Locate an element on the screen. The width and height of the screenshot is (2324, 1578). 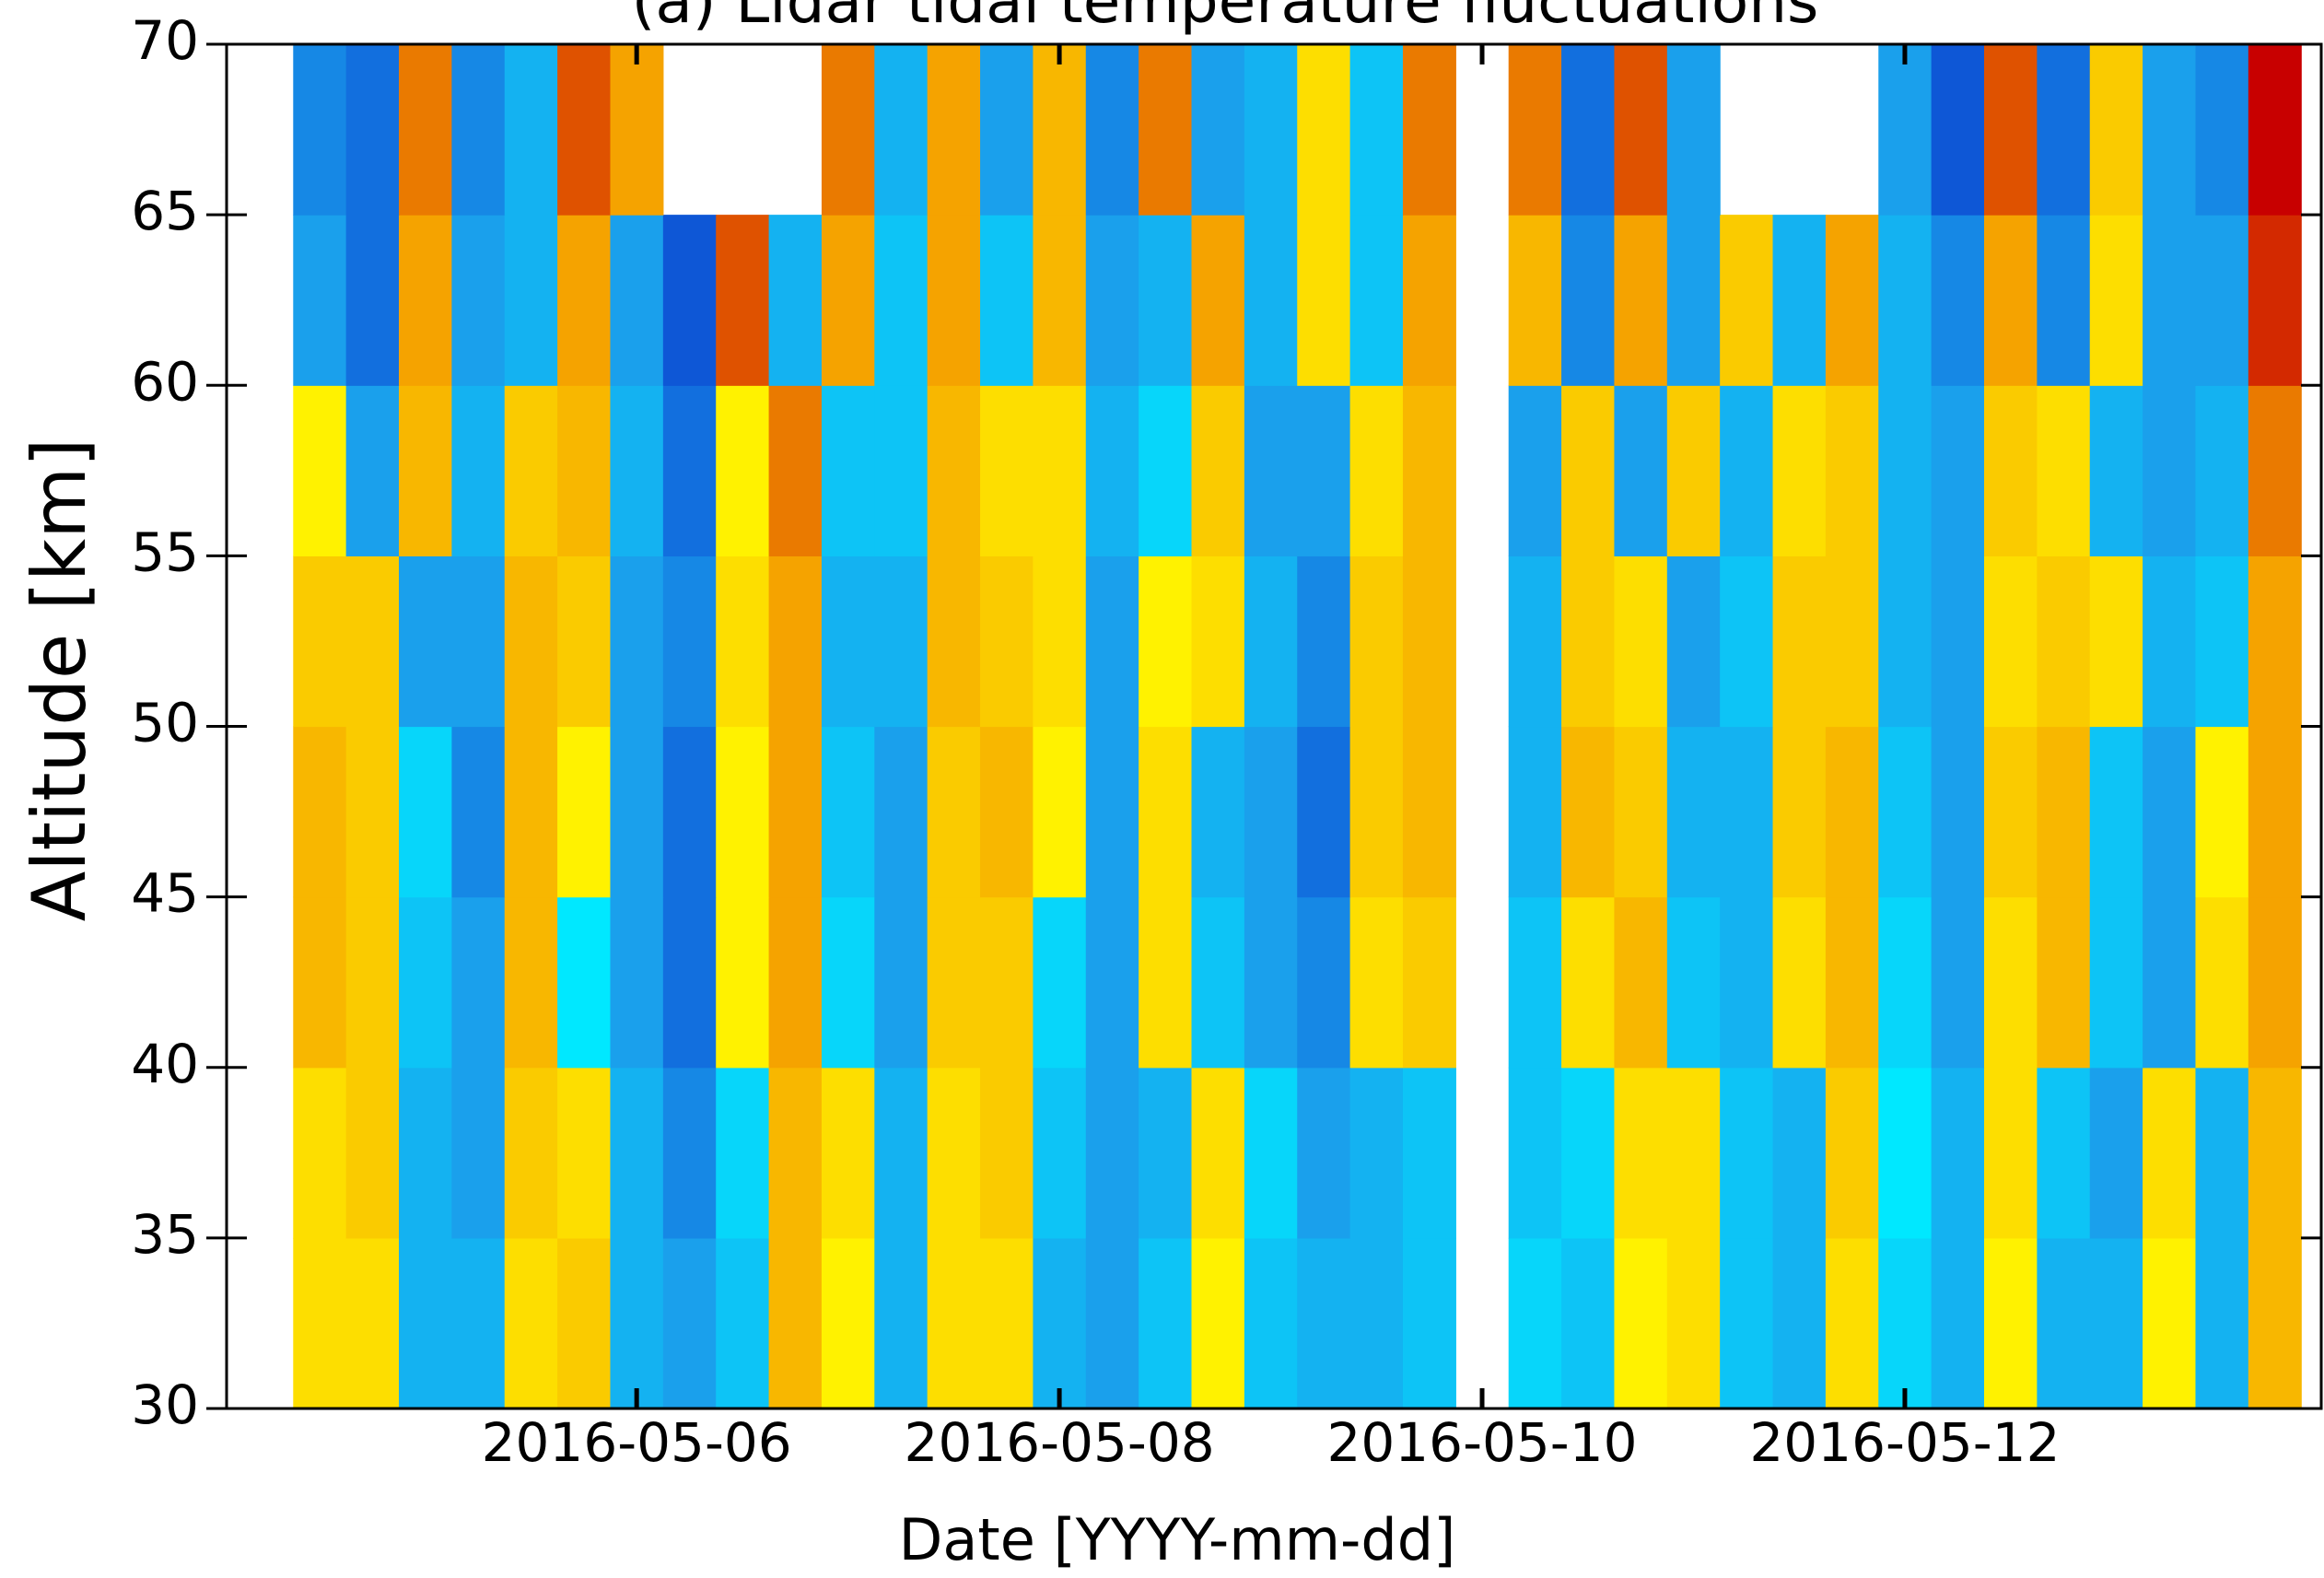
x-axis-label: Date [YYYY-mm-dd] is located at coordinates (1177, 1539).